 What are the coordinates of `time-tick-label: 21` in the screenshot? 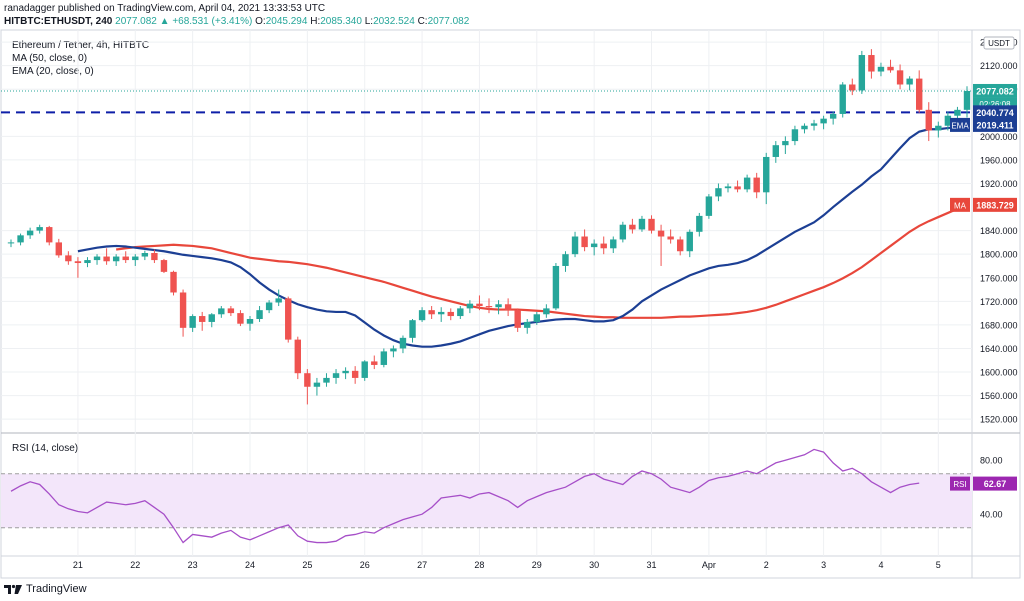 It's located at (78, 565).